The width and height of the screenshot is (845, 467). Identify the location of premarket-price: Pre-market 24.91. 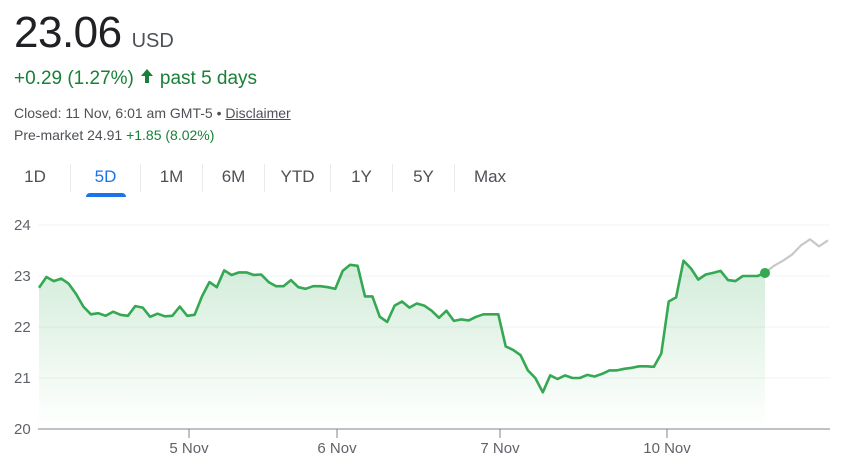
(68, 135).